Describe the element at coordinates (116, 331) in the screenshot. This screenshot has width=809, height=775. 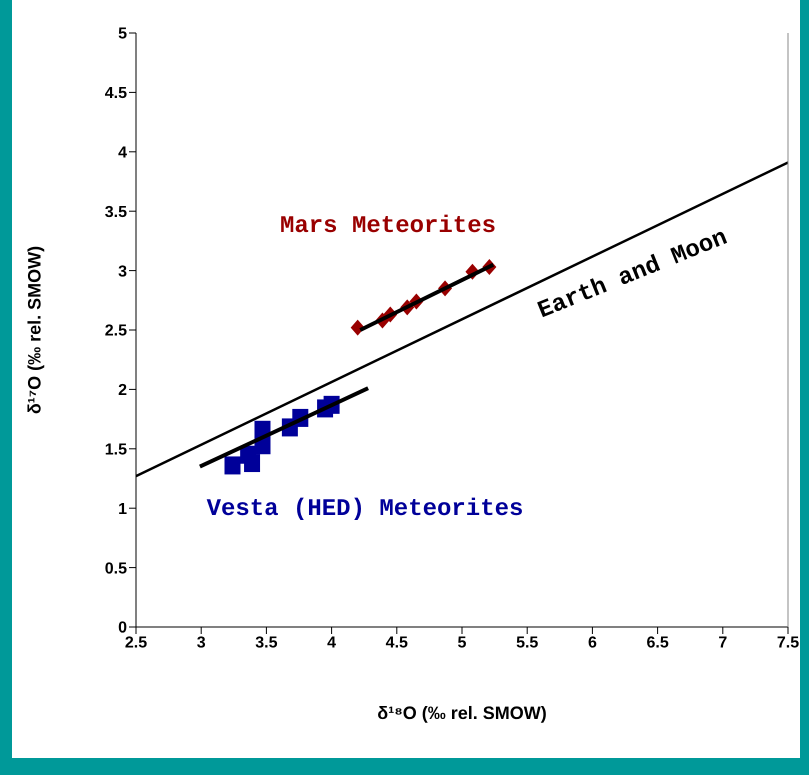
I see `y-tick-label: 2.5` at that location.